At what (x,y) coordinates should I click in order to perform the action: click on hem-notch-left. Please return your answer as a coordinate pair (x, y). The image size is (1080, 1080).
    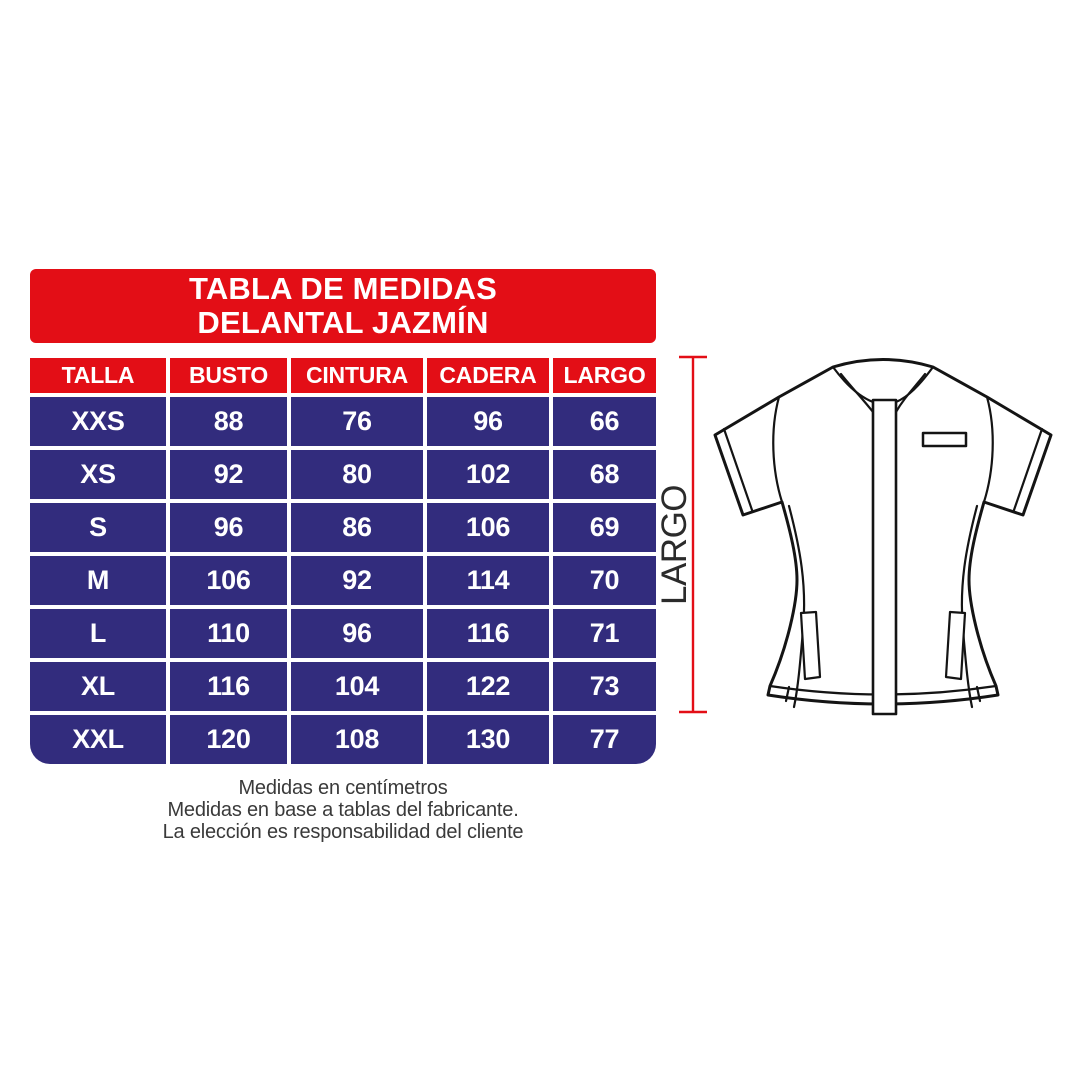
    Looking at the image, I should click on (787, 694).